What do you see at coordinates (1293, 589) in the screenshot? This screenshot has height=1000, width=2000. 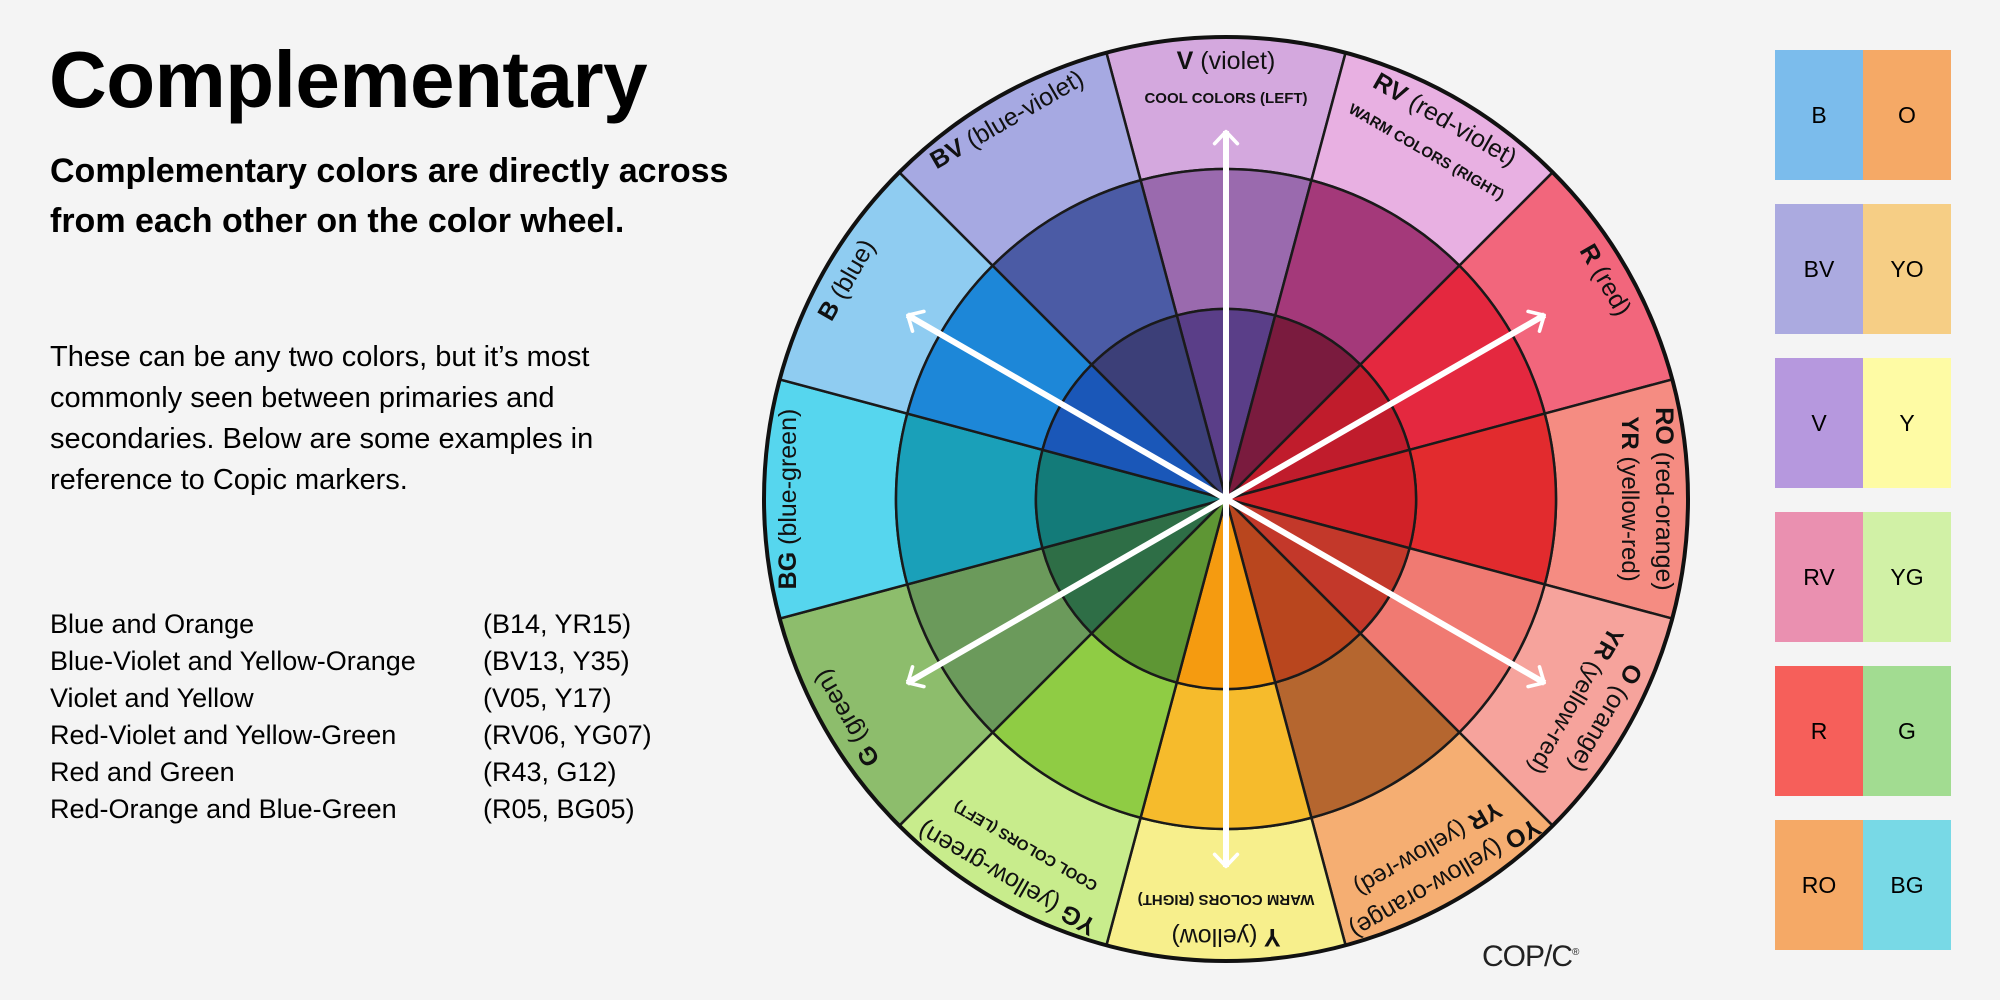 I see `wheel-segment-yo-inner` at bounding box center [1293, 589].